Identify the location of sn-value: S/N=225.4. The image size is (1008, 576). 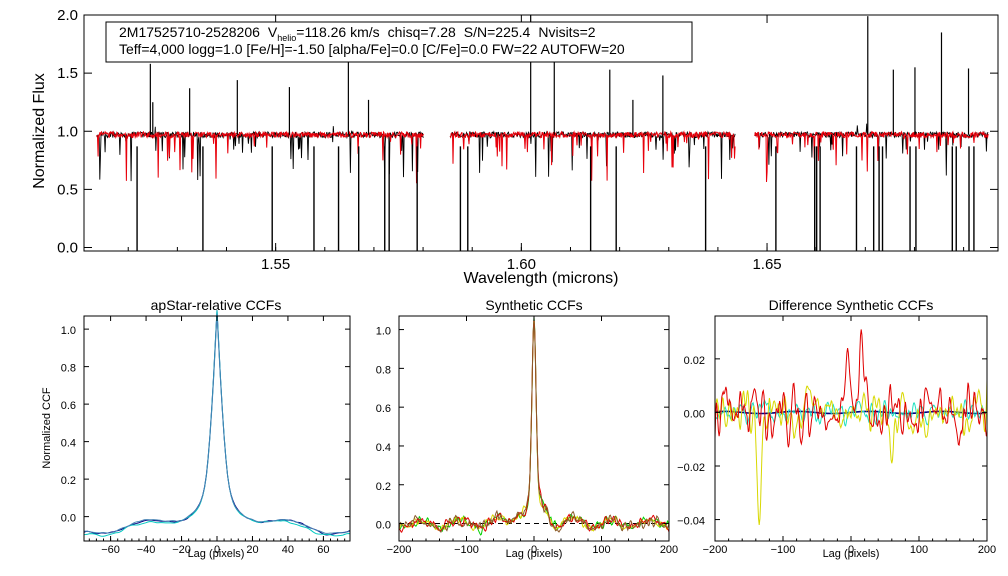
(497, 32).